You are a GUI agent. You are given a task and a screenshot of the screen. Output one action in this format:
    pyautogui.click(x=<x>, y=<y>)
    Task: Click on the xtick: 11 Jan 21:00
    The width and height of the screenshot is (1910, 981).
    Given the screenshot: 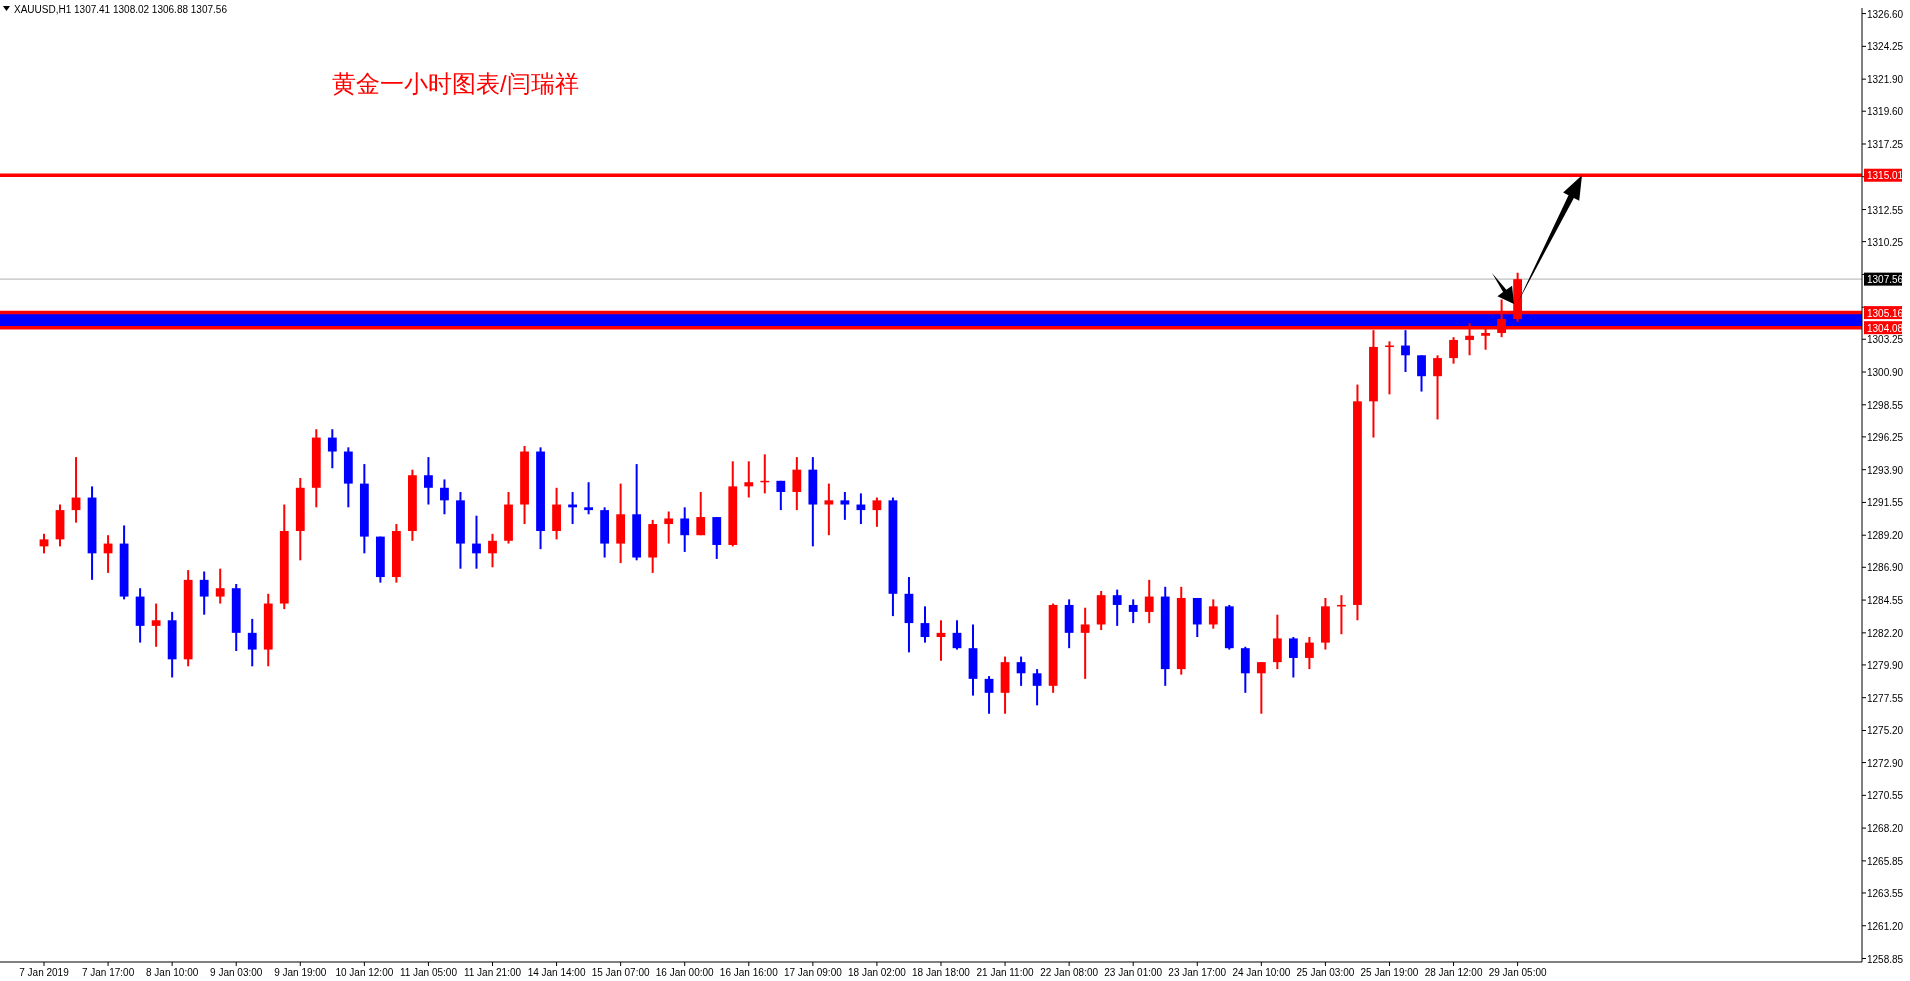 What is the action you would take?
    pyautogui.click(x=492, y=972)
    